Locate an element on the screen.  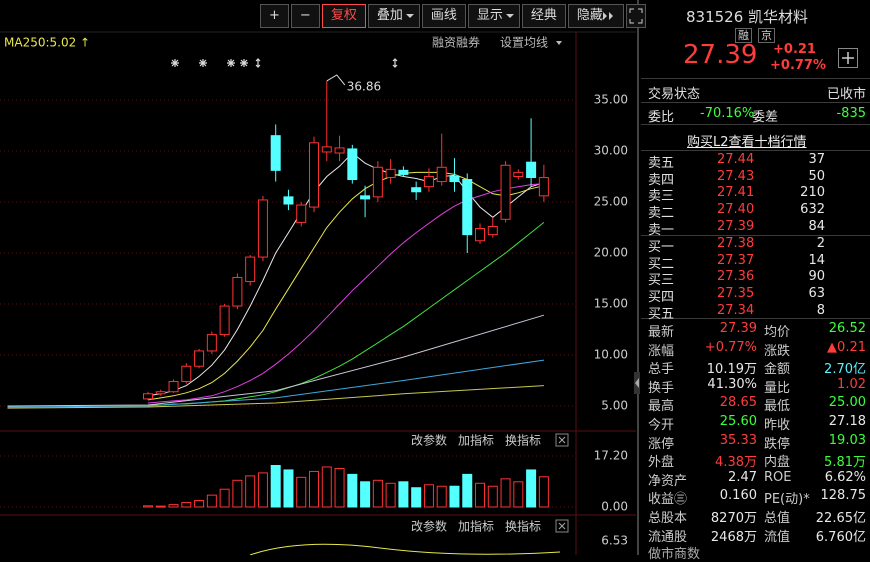
toolbar-button: 隐藏 is located at coordinates (595, 16).